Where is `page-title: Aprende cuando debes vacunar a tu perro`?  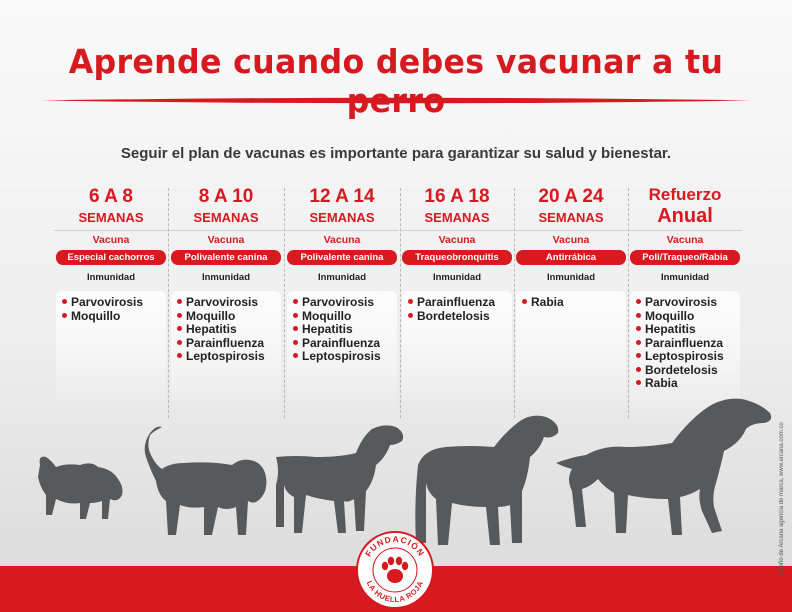 page-title: Aprende cuando debes vacunar a tu perro is located at coordinates (396, 81).